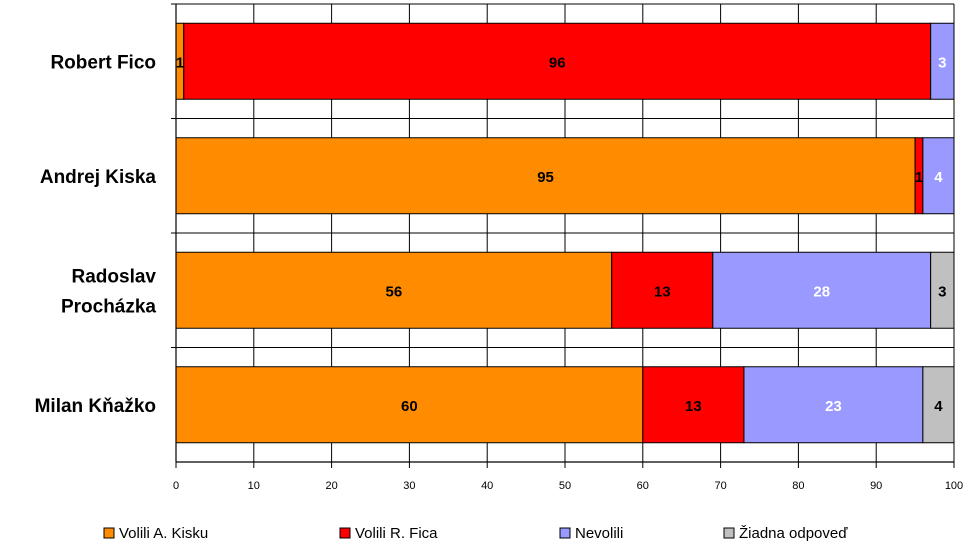 Image resolution: width=968 pixels, height=553 pixels. I want to click on x-tick-label: 90, so click(876, 486).